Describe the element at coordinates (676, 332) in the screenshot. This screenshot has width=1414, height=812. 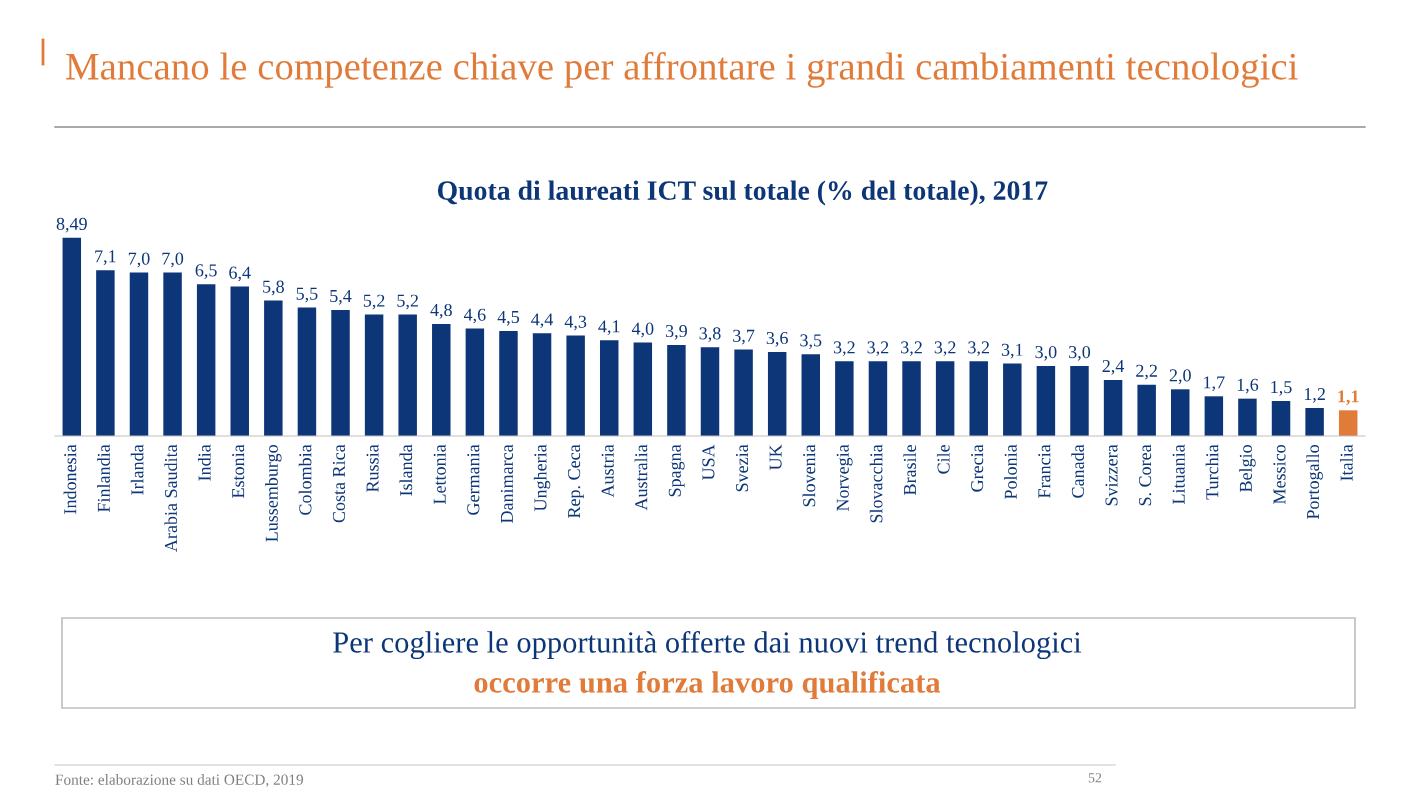
I see `data-label: 3,9` at that location.